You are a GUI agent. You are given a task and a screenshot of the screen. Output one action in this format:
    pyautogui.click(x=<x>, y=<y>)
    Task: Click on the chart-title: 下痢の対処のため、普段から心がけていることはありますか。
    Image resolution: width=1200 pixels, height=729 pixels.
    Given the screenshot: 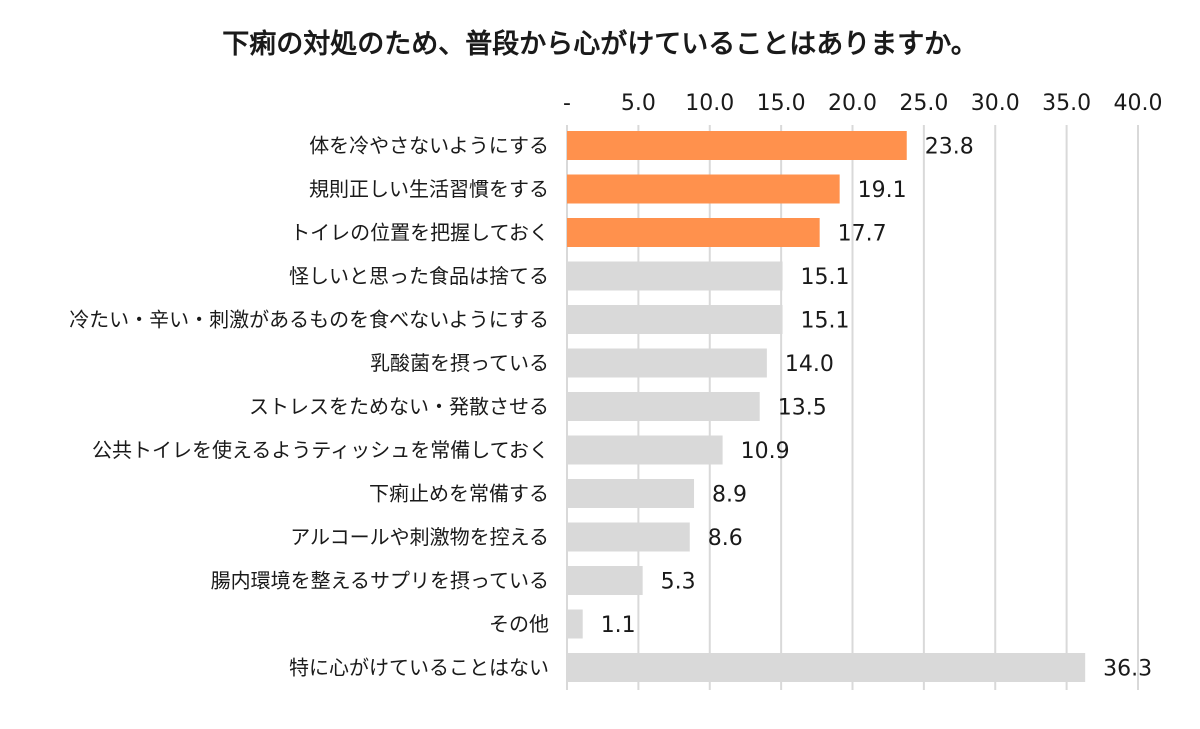 What is the action you would take?
    pyautogui.click(x=599, y=44)
    